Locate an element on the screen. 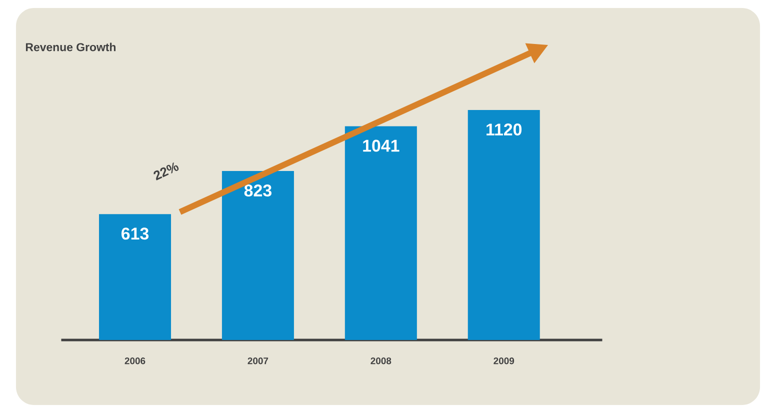 The image size is (764, 409). x-tick-label: 2007 is located at coordinates (258, 361).